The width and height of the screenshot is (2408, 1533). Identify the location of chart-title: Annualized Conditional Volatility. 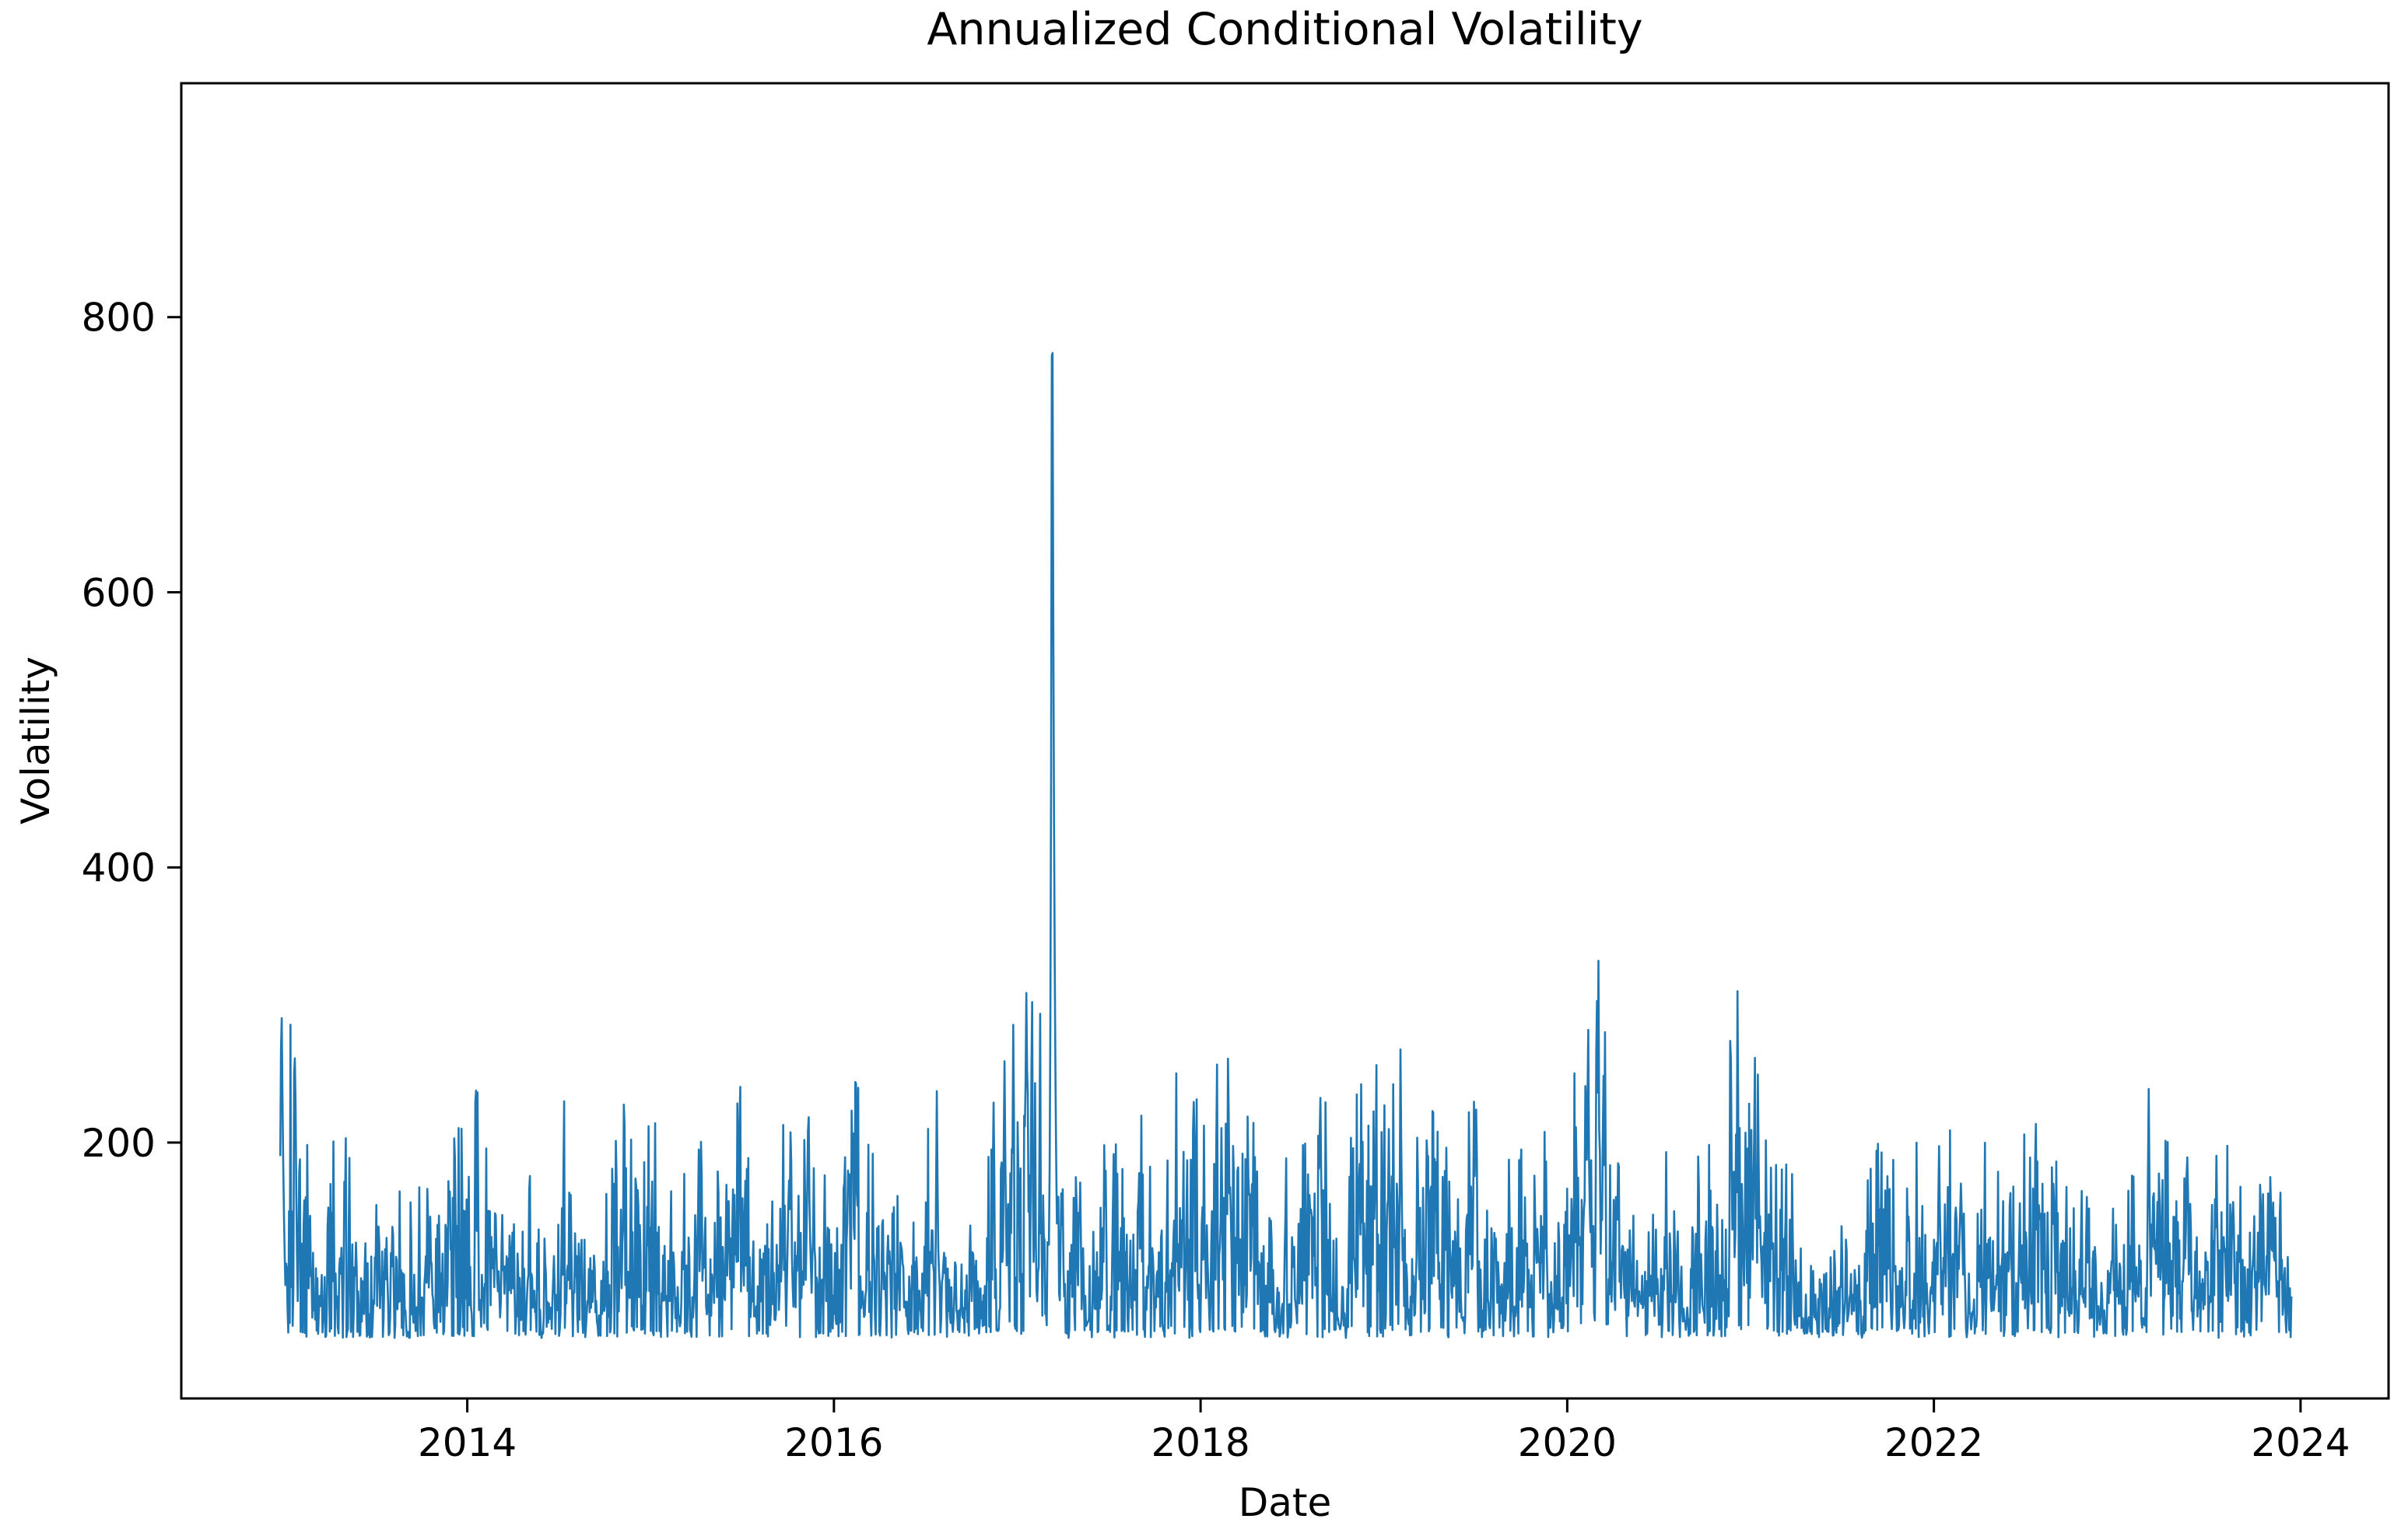
(1285, 30).